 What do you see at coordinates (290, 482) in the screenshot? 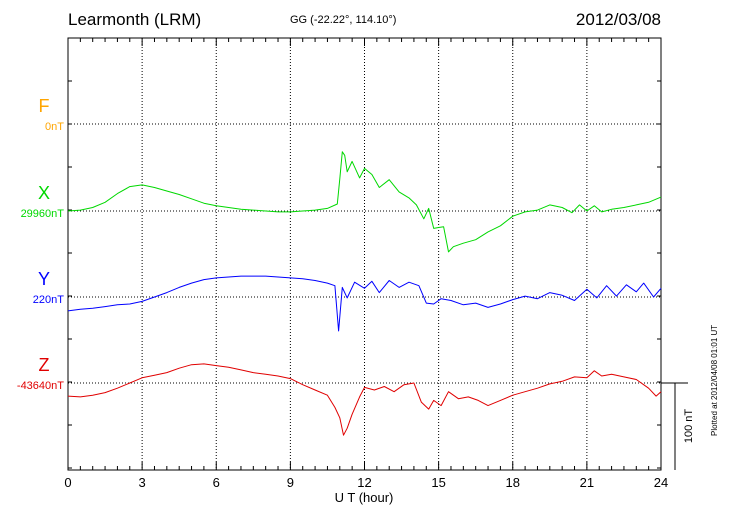
I see `x-tick-label: 9` at bounding box center [290, 482].